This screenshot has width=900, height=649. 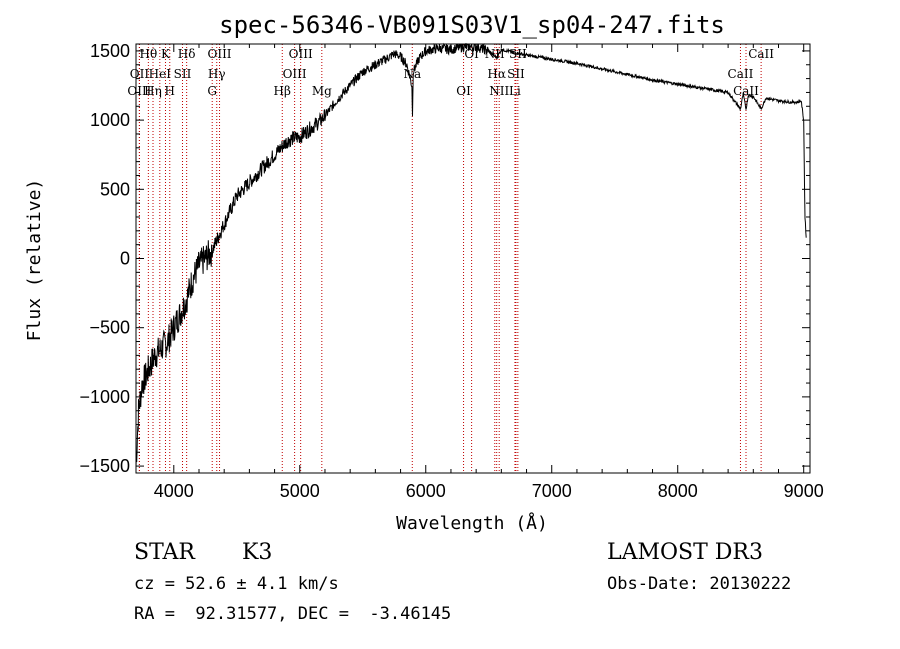 I want to click on spectral-line-label: Li, so click(x=515, y=91).